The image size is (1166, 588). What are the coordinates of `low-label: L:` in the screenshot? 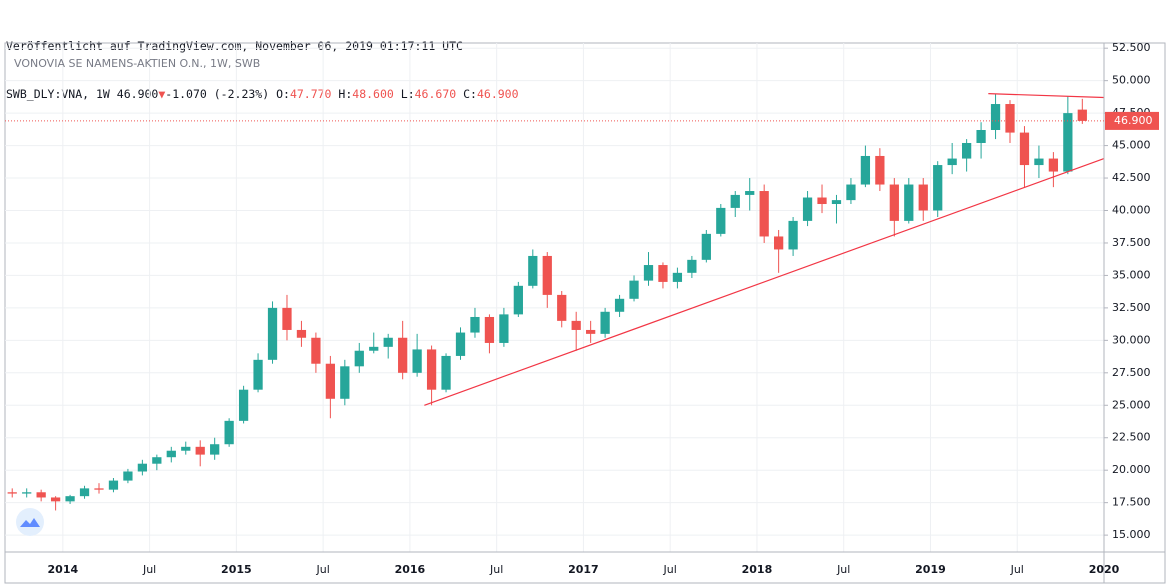 It's located at (407, 94).